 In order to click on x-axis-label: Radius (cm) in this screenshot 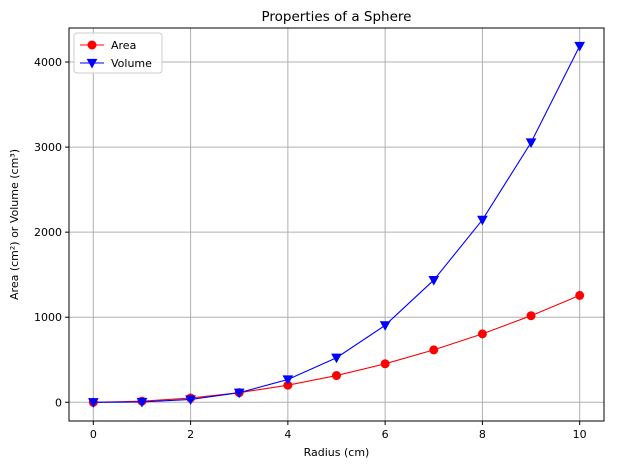, I will do `click(337, 452)`.